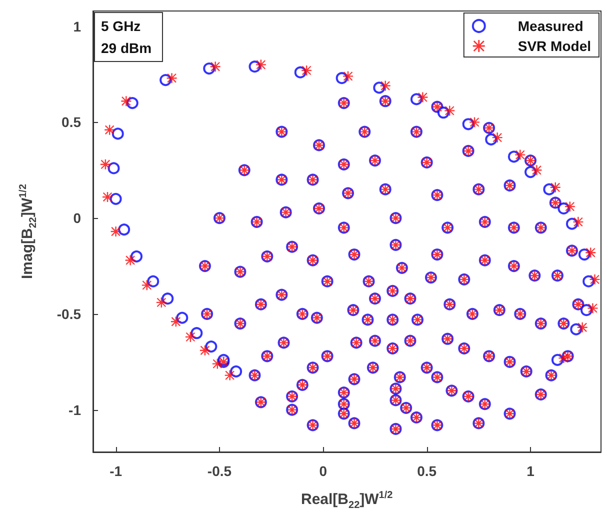  Describe the element at coordinates (555, 46) in the screenshot. I see `legend-label: SVR Model` at that location.